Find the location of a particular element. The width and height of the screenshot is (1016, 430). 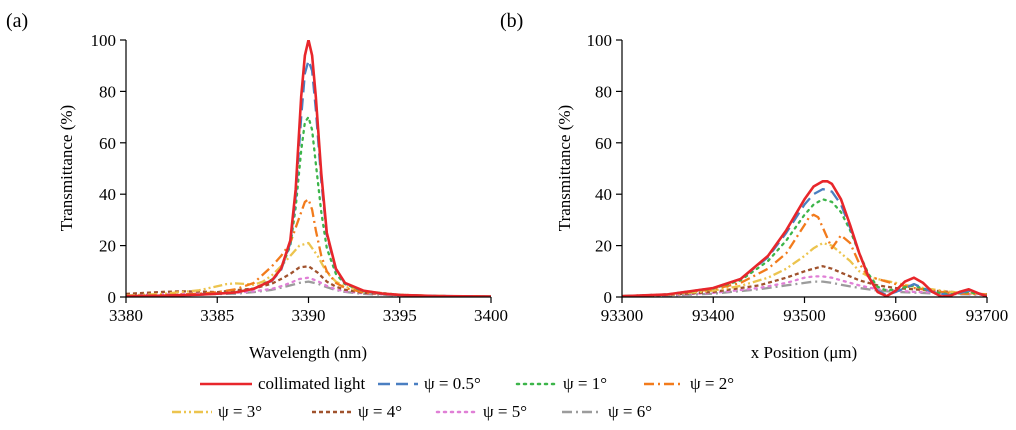

x-tick-label-b: 93600 is located at coordinates (896, 315).